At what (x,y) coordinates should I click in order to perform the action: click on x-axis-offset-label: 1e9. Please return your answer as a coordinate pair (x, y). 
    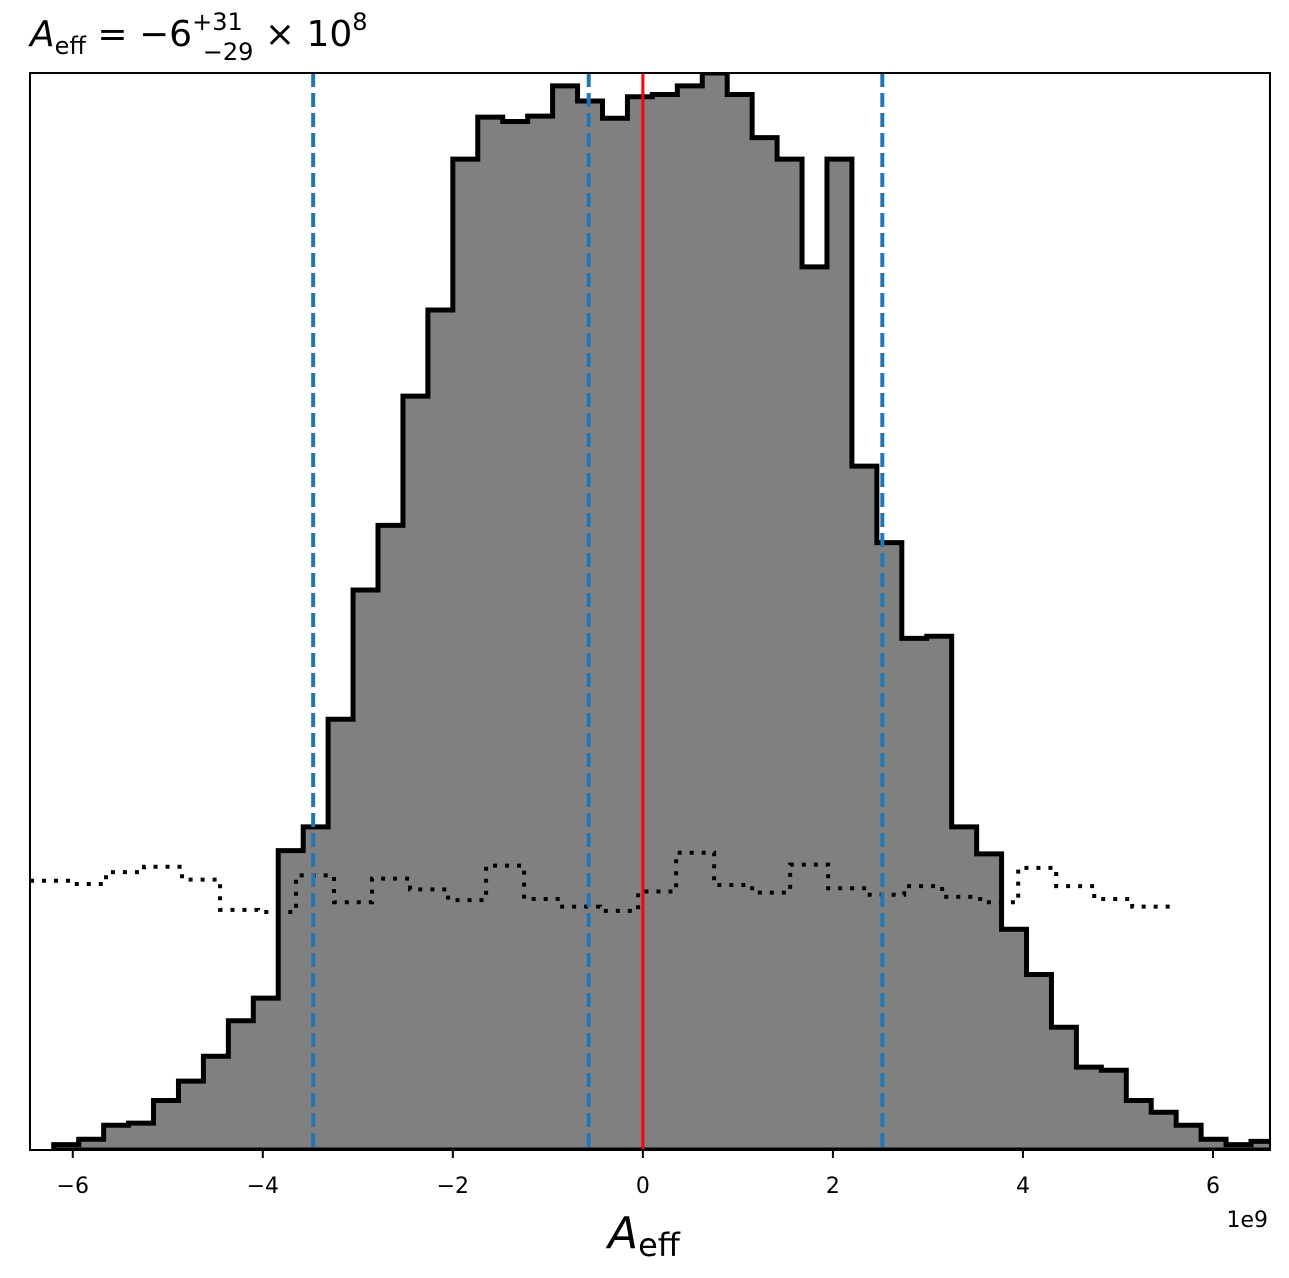
    Looking at the image, I should click on (1247, 1220).